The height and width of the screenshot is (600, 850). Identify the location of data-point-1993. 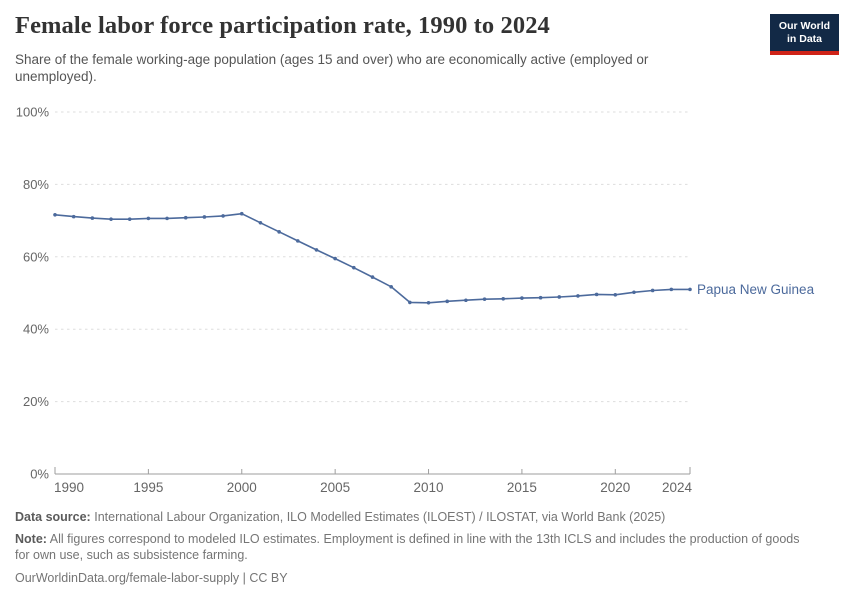
(111, 219).